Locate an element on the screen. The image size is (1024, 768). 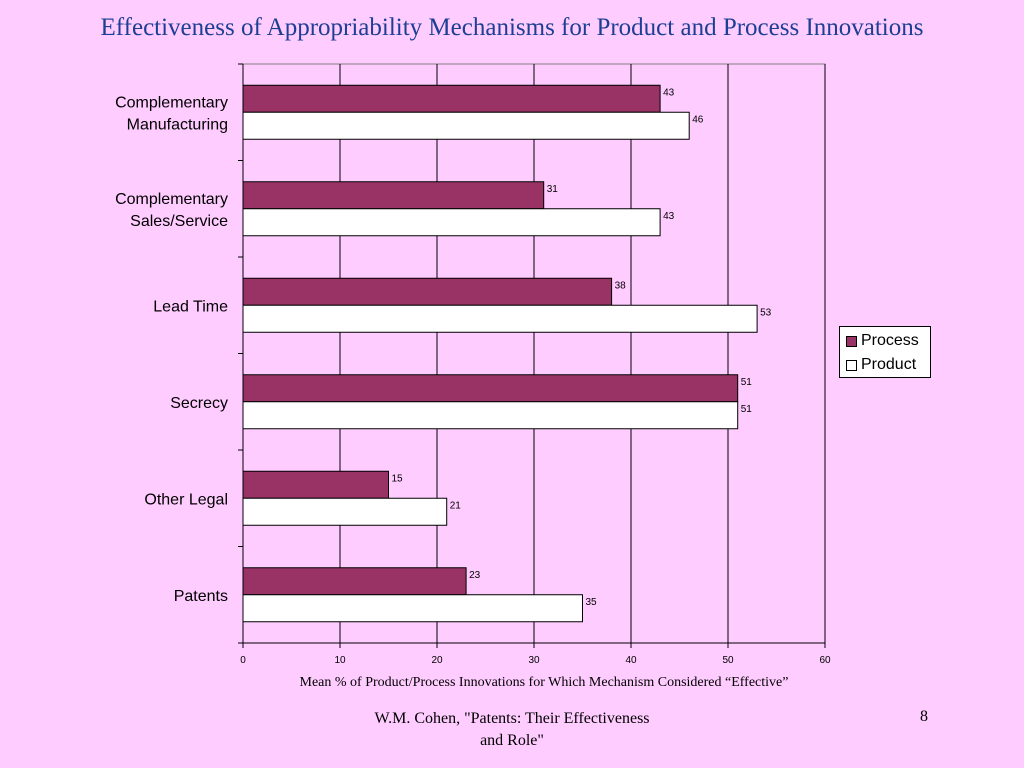
legend-item-process: Process is located at coordinates (888, 341).